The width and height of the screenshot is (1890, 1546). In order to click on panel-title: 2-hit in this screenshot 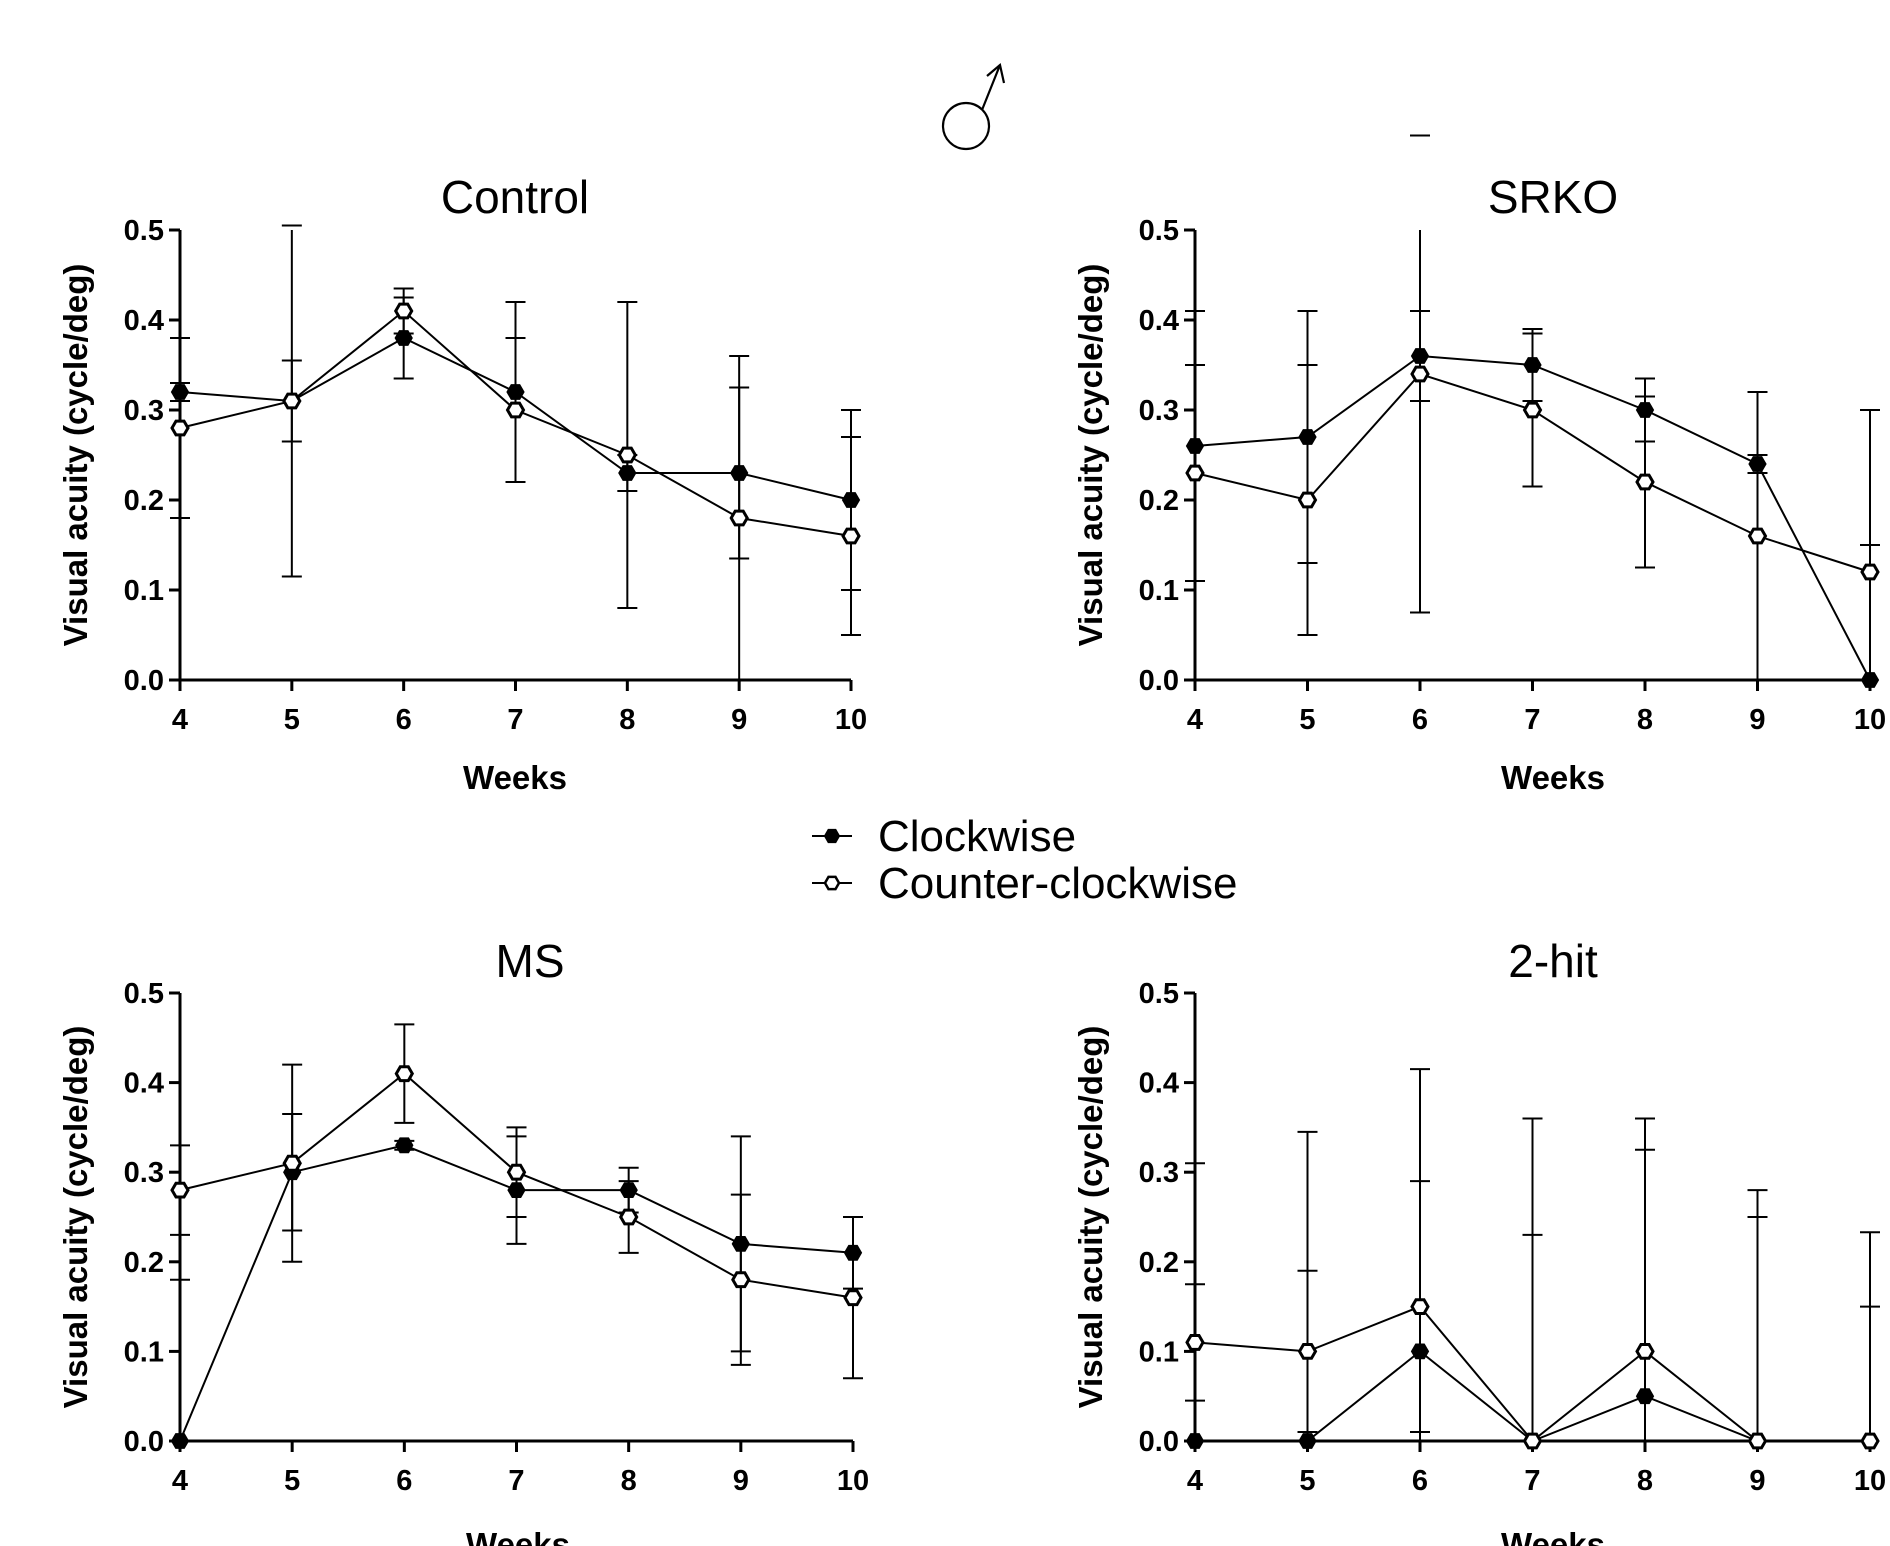, I will do `click(1553, 961)`.